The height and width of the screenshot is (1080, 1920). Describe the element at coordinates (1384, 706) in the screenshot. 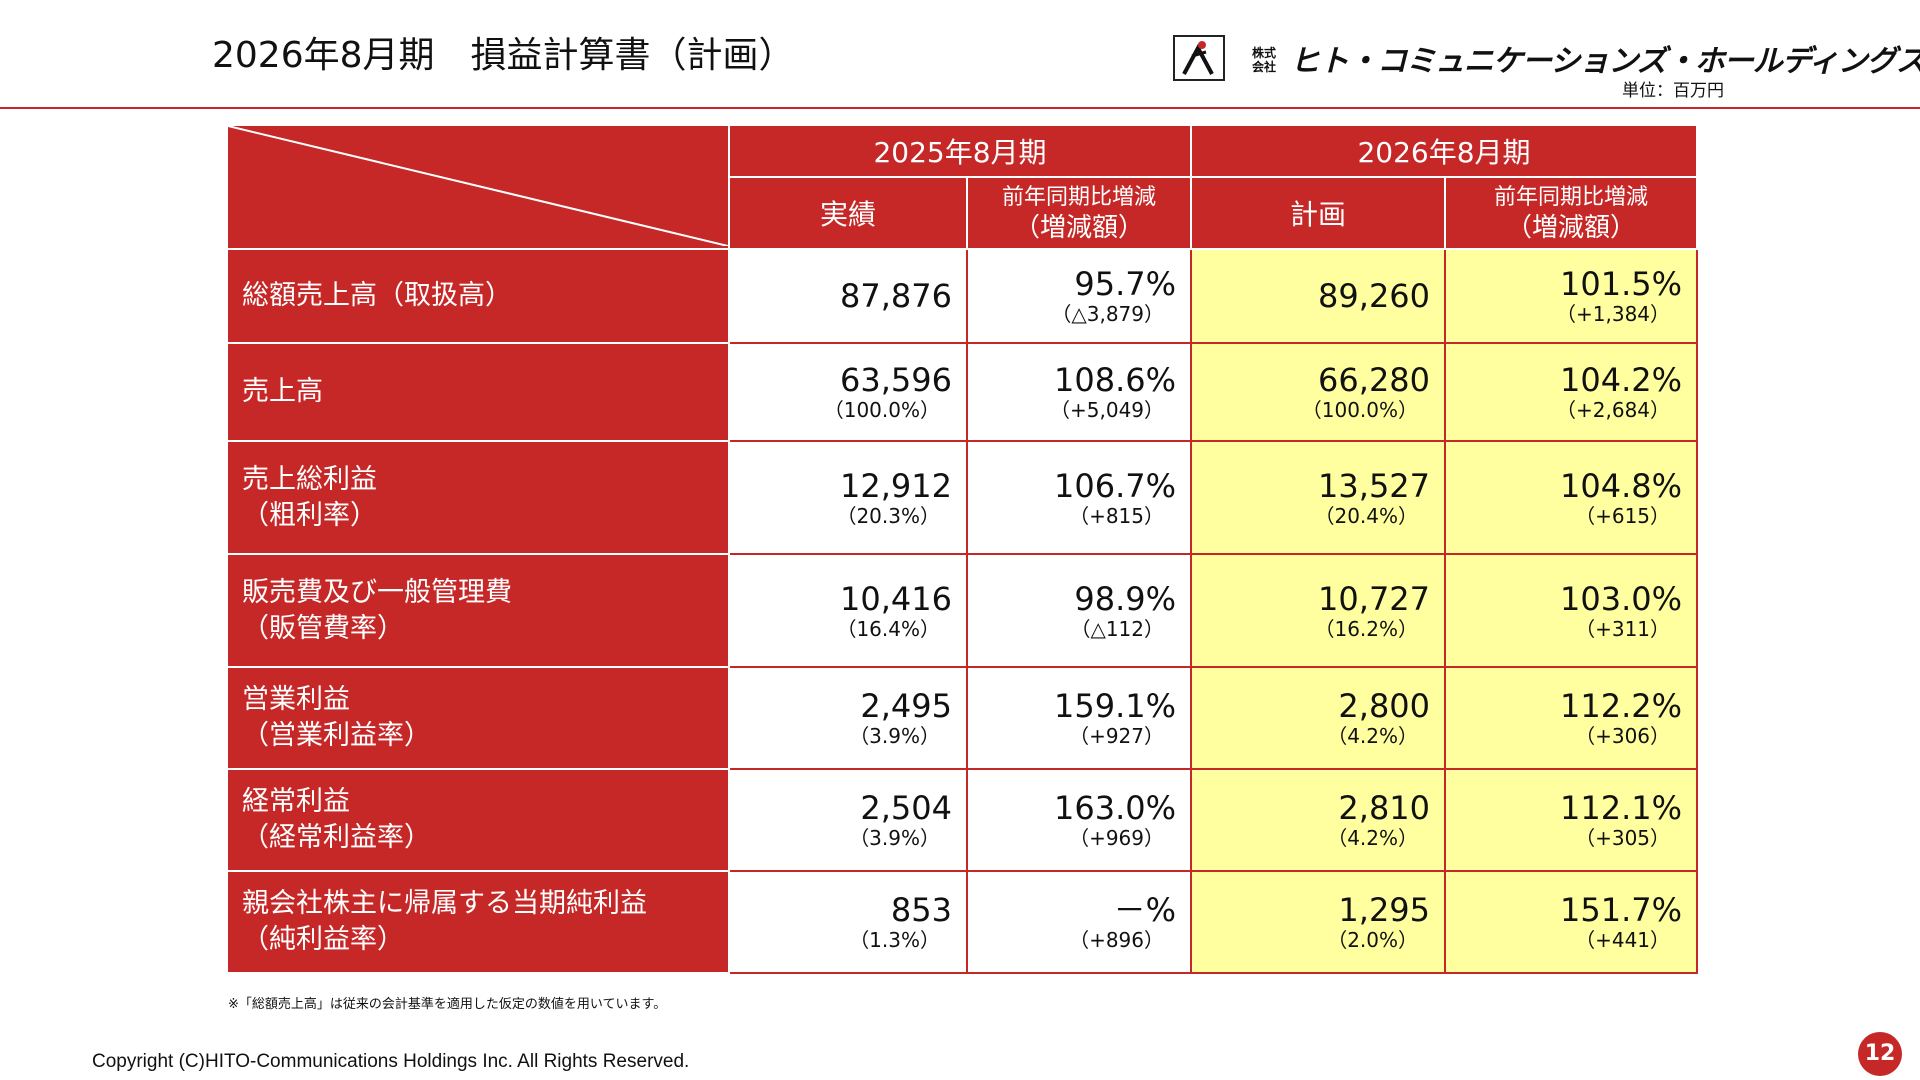

I see `plan-value: 2,800` at that location.